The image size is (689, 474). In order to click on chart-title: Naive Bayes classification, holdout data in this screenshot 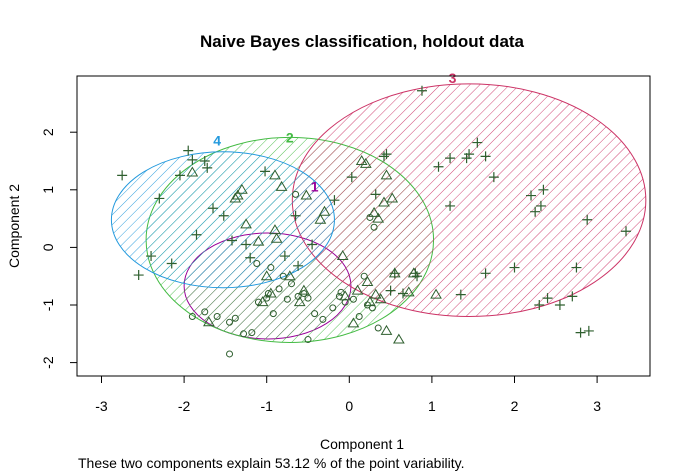, I will do `click(362, 41)`.